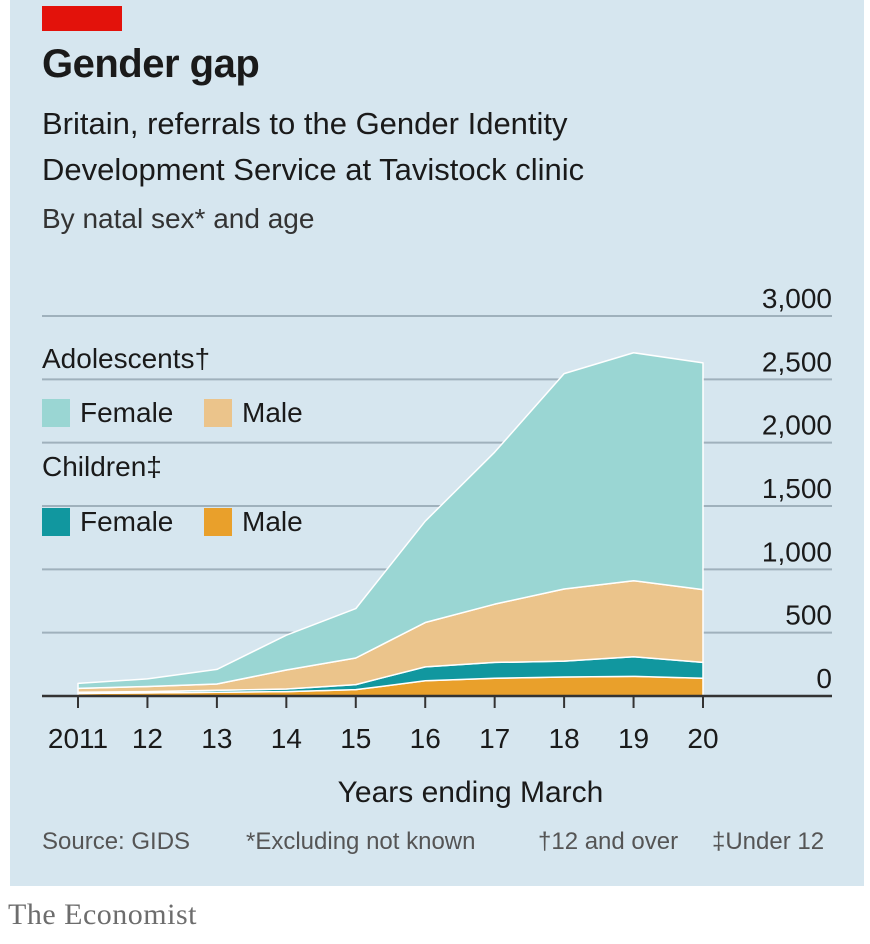 The width and height of the screenshot is (870, 944). I want to click on legend-swatch-children-female, so click(56, 522).